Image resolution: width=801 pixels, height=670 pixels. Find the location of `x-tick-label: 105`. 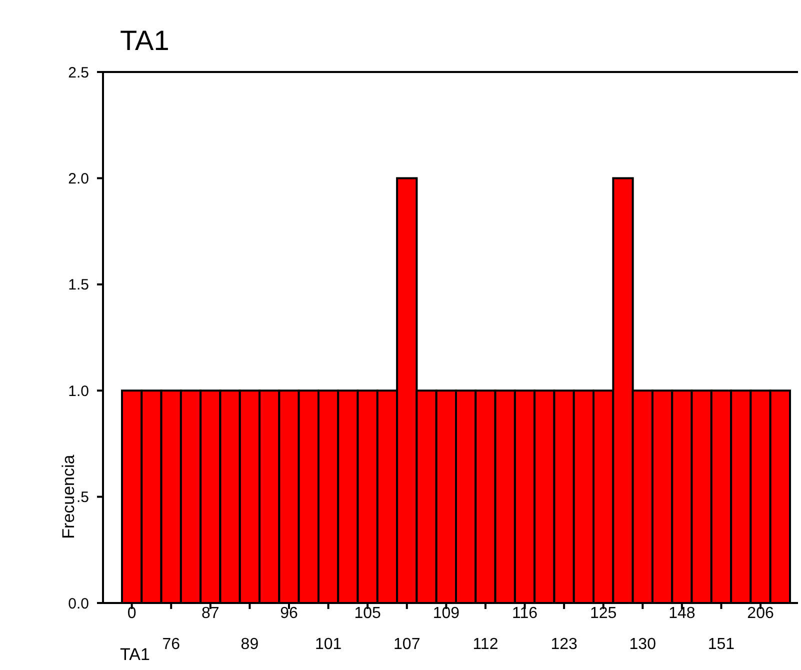

x-tick-label: 105 is located at coordinates (368, 613).